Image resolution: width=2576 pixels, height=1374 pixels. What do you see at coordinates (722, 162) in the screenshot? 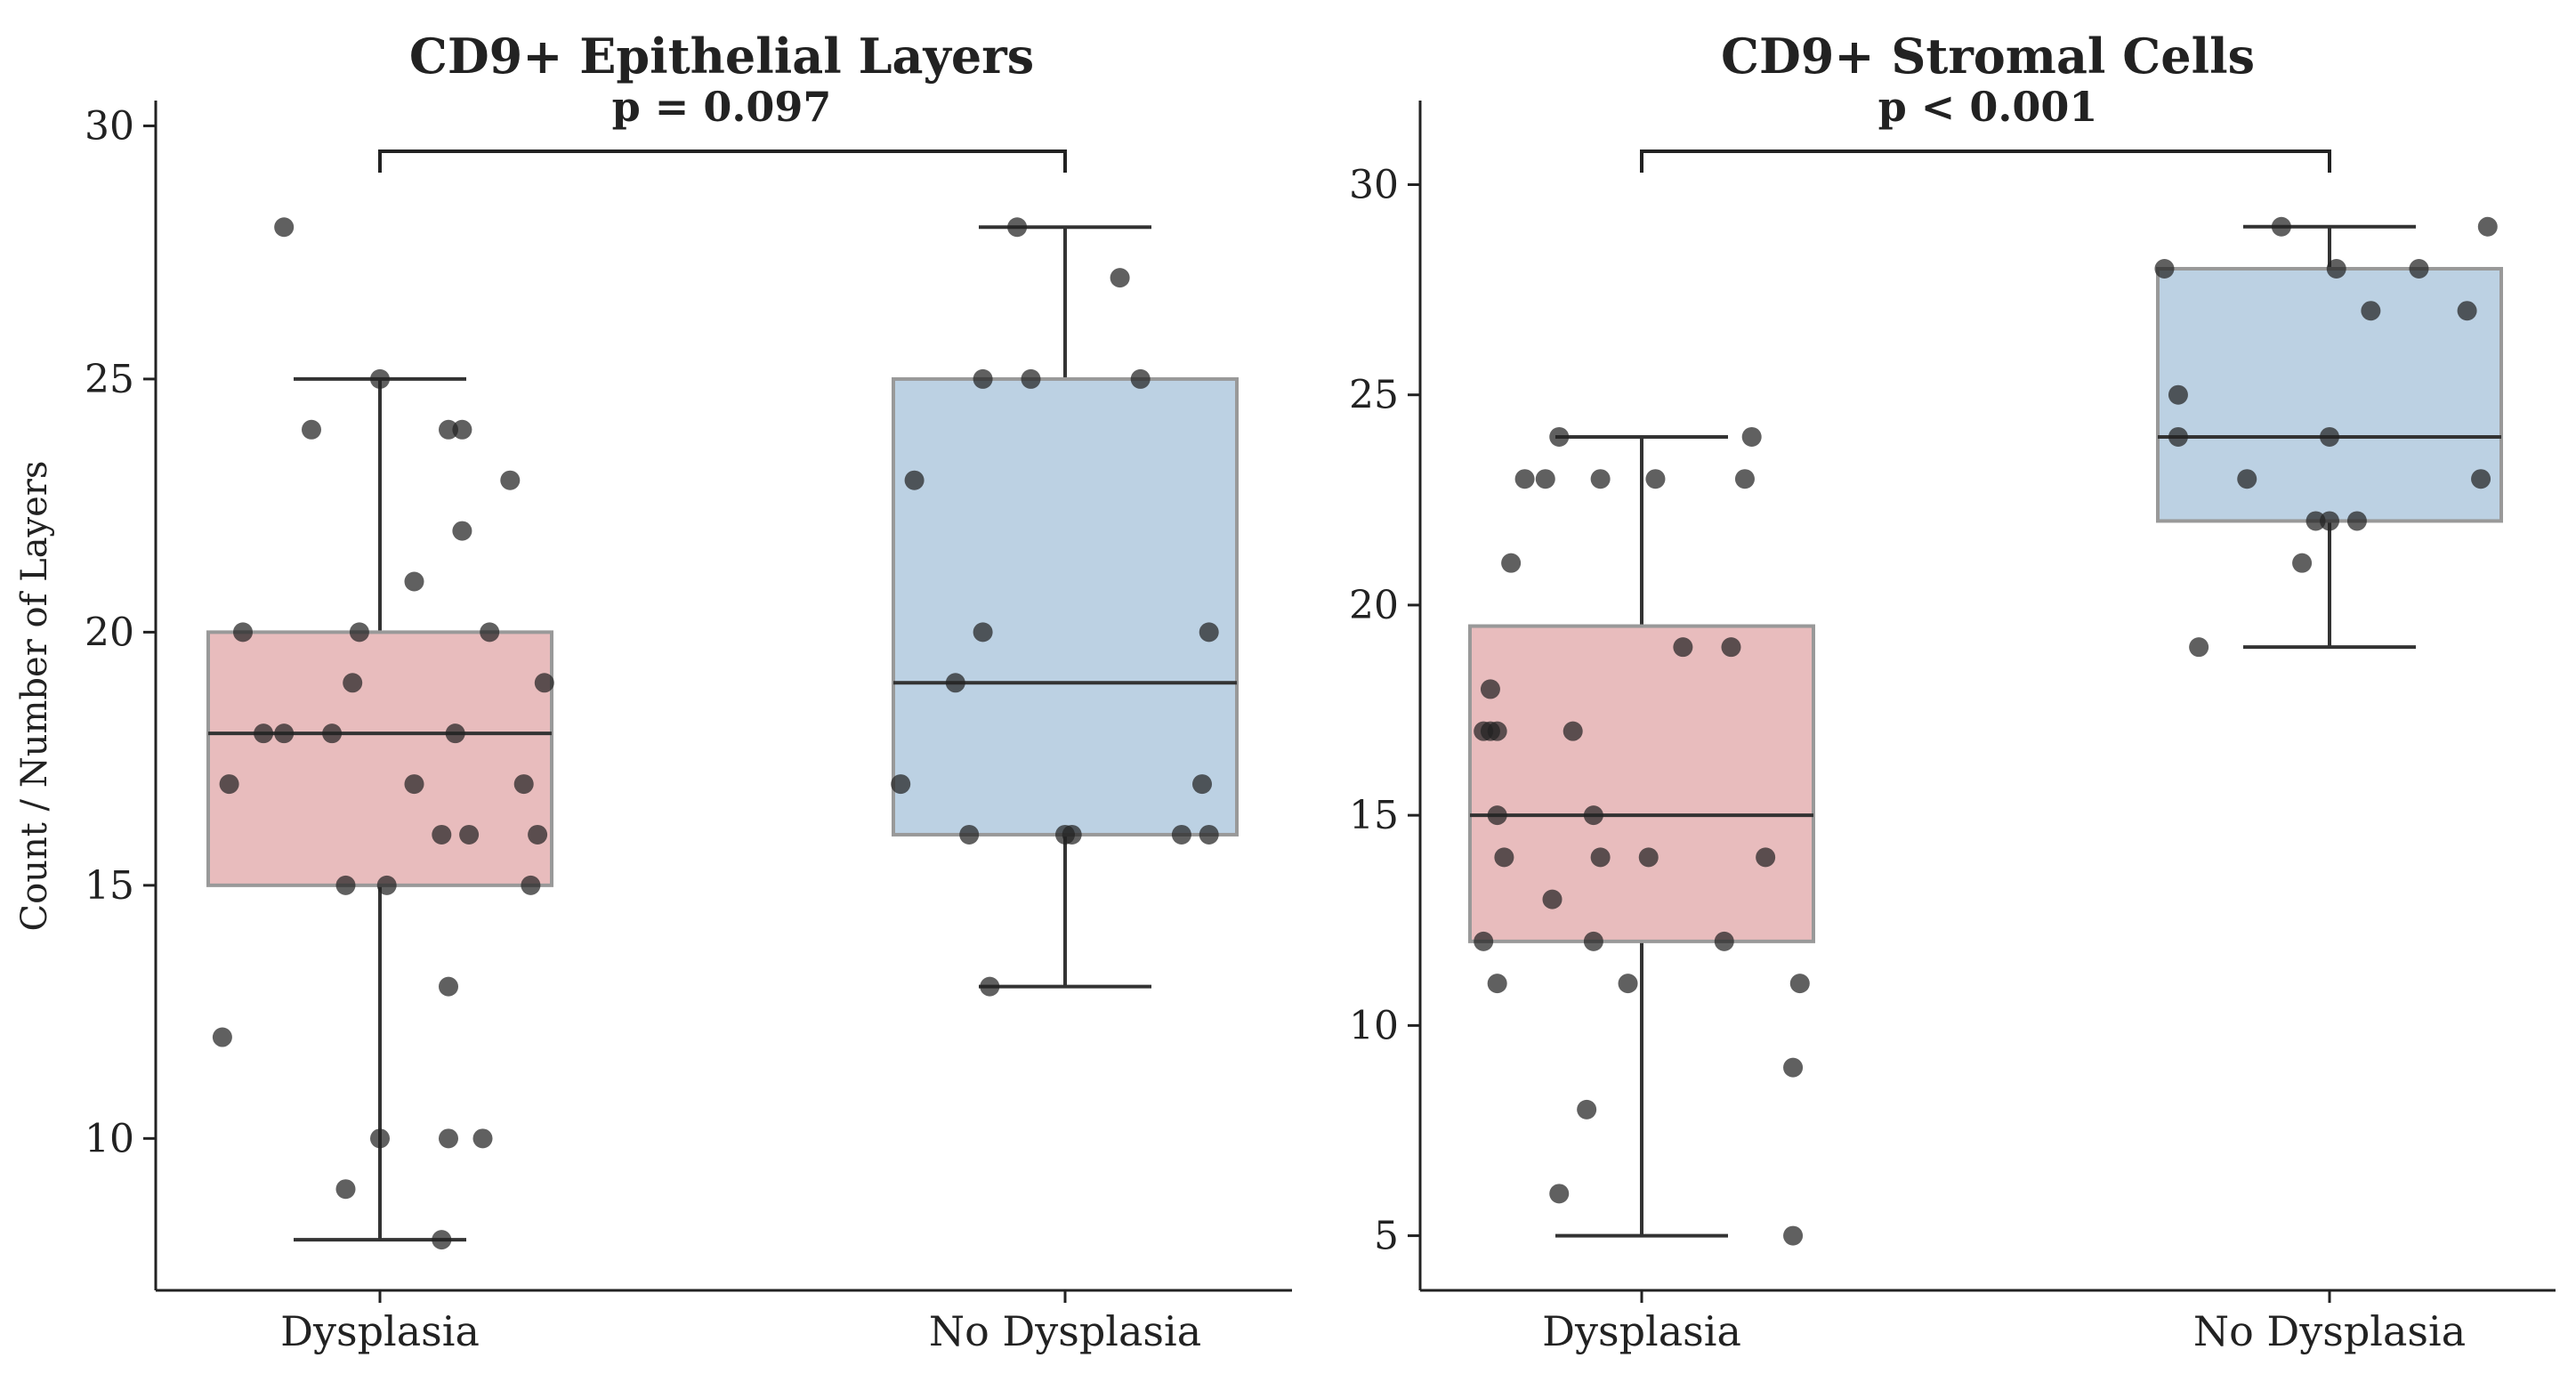
I see `significance-bracket` at bounding box center [722, 162].